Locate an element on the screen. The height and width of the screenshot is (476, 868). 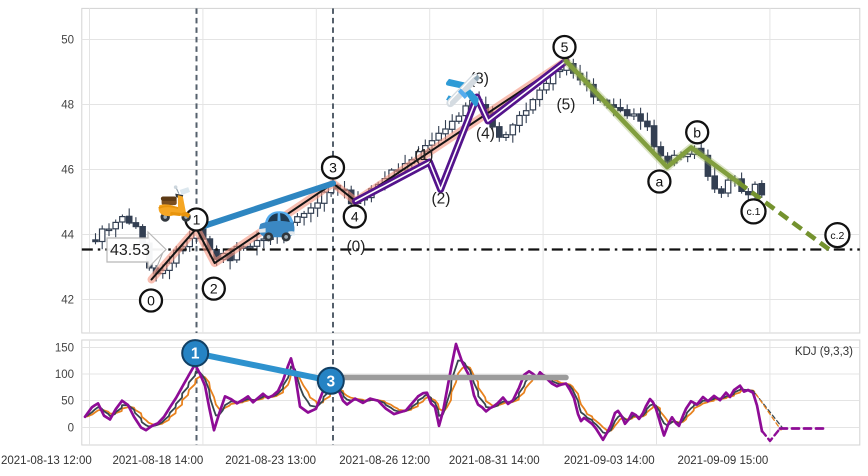
svg-text: 2021-09-03 14:00 is located at coordinates (609, 461).